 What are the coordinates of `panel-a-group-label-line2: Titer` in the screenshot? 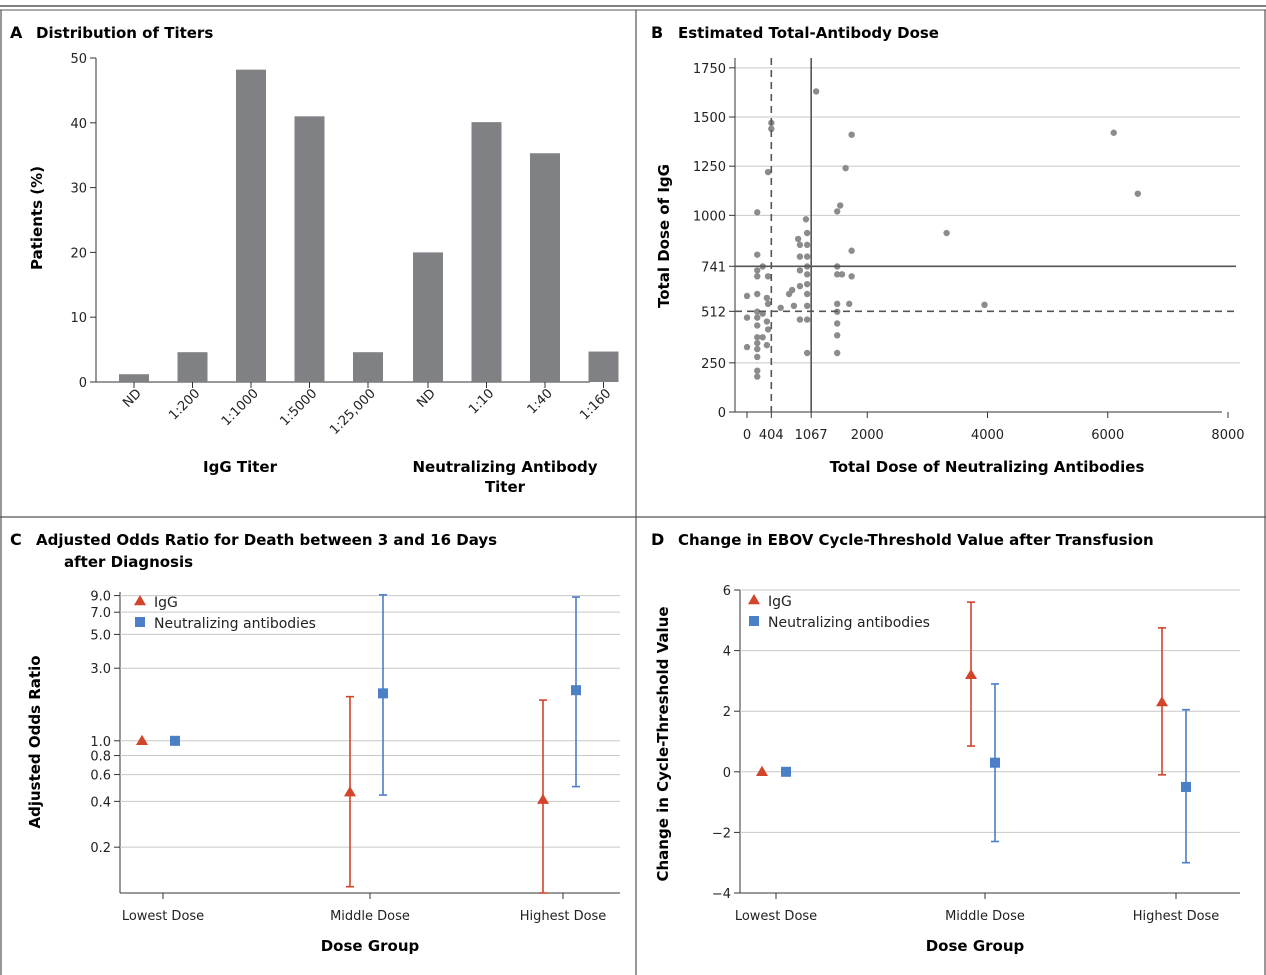 It's located at (505, 487).